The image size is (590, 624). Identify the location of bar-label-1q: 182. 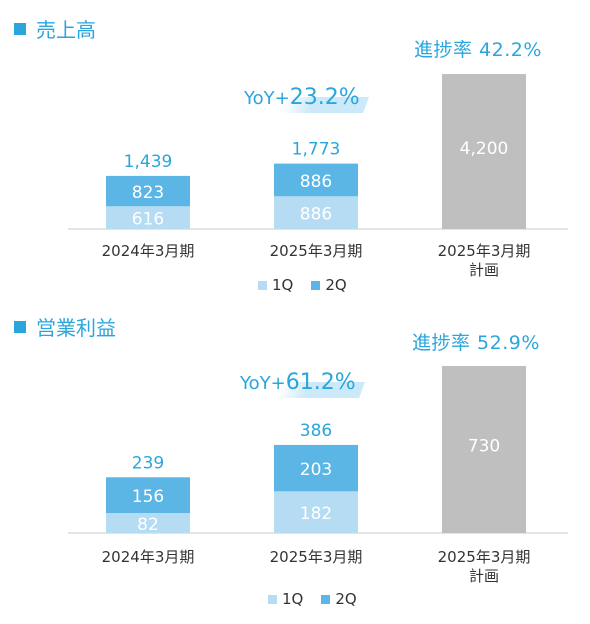
(316, 514).